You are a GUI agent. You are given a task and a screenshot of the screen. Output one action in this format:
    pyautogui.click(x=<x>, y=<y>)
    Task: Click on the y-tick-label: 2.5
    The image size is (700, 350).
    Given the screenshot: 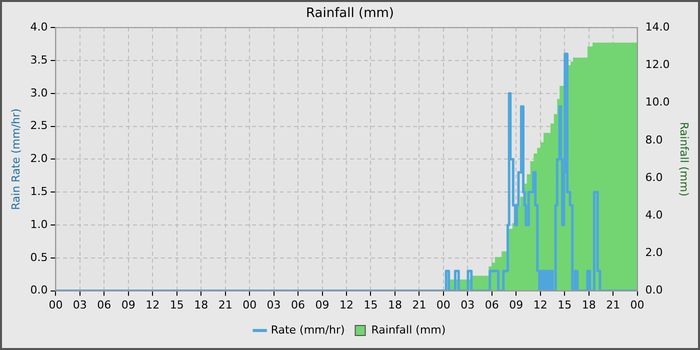 What is the action you would take?
    pyautogui.click(x=39, y=125)
    